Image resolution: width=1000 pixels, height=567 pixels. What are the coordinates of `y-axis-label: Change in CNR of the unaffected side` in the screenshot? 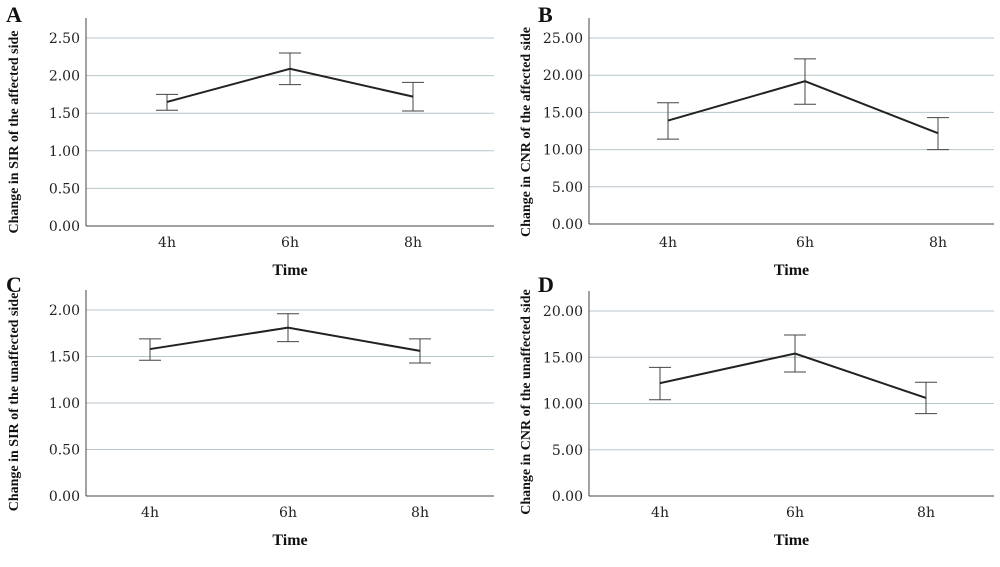 It's located at (526, 402).